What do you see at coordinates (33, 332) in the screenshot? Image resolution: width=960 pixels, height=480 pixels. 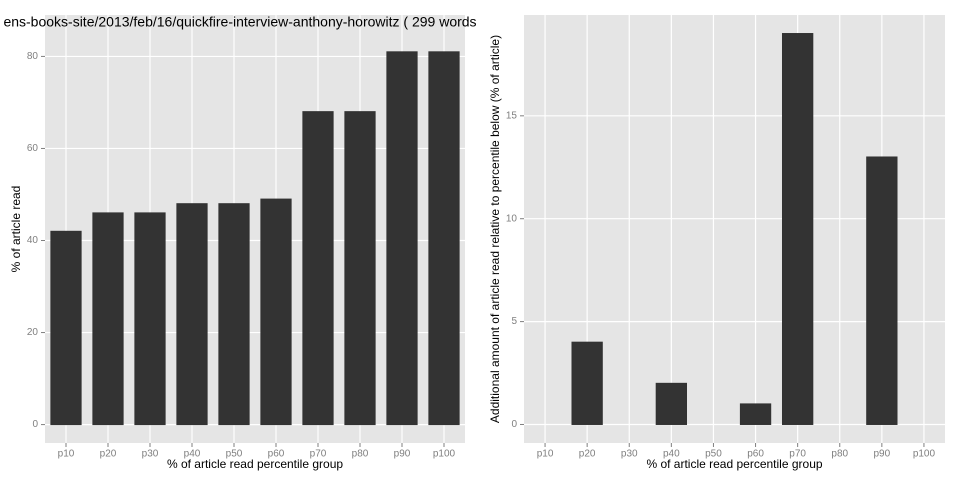 I see `y-tick-label: 20` at bounding box center [33, 332].